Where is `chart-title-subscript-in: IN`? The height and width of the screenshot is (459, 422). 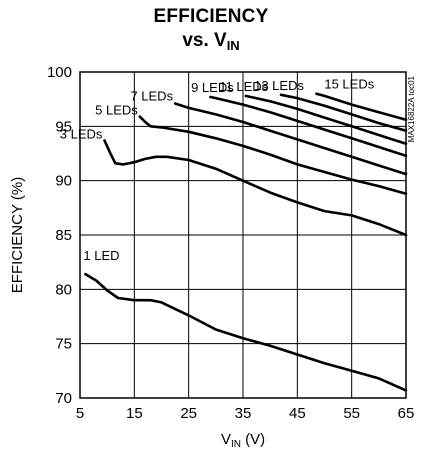 chart-title-subscript-in: IN is located at coordinates (233, 45).